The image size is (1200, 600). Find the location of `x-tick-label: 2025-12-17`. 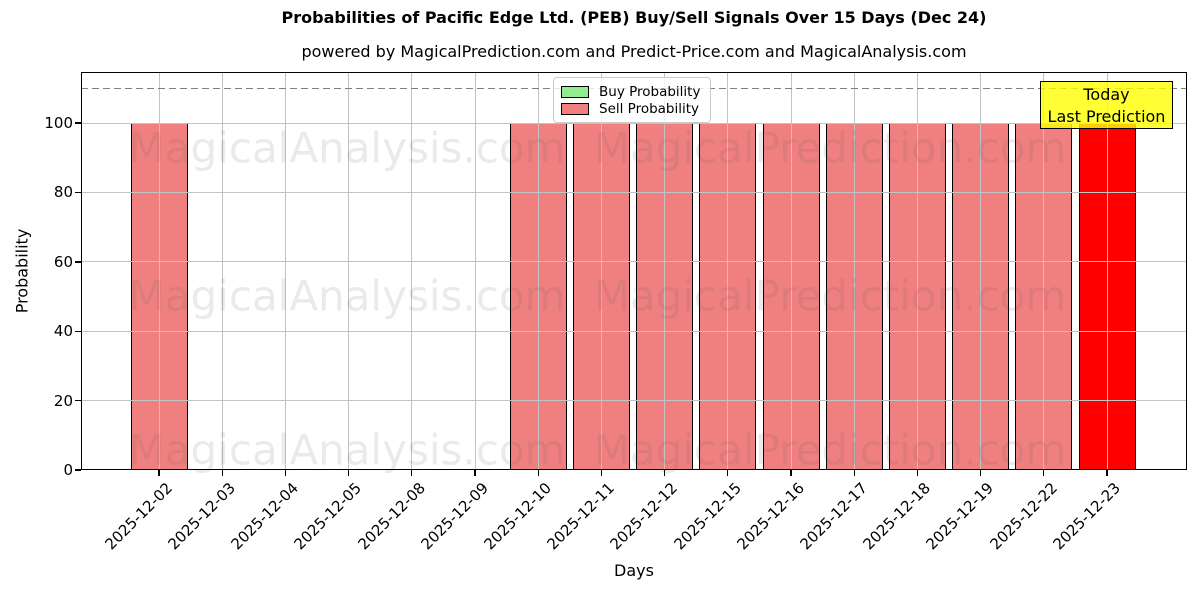

x-tick-label: 2025-12-17 is located at coordinates (833, 516).